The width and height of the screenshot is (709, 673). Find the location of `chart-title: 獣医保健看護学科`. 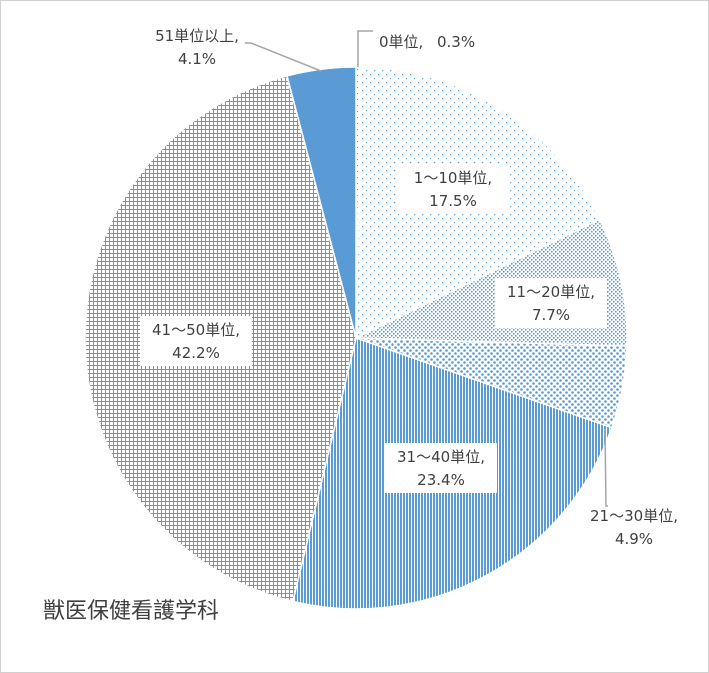

chart-title: 獣医保健看護学科 is located at coordinates (131, 611).